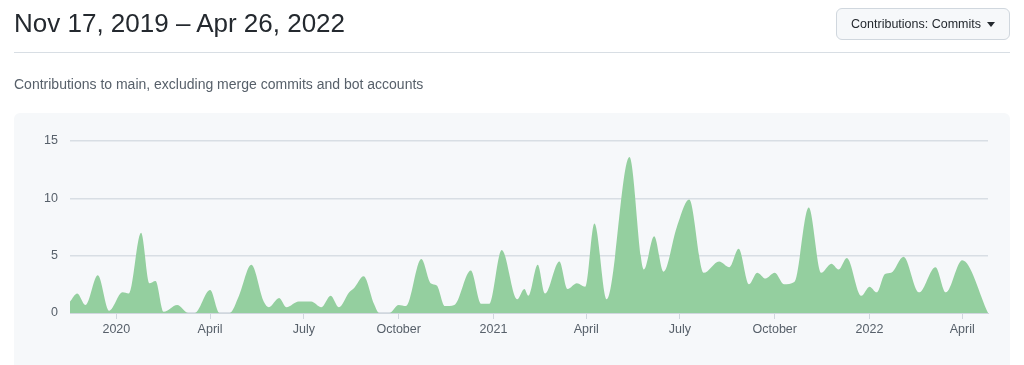 The height and width of the screenshot is (365, 1024). What do you see at coordinates (493, 328) in the screenshot?
I see `x-tick-label: 2021` at bounding box center [493, 328].